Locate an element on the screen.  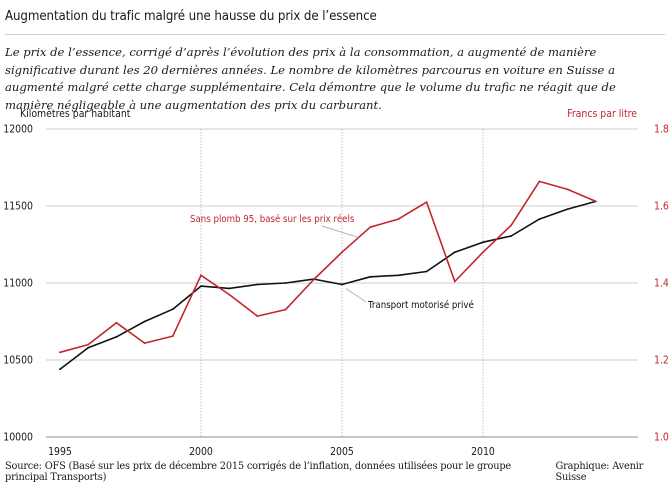
right-axis-label: Francs par litre is located at coordinates (602, 114).